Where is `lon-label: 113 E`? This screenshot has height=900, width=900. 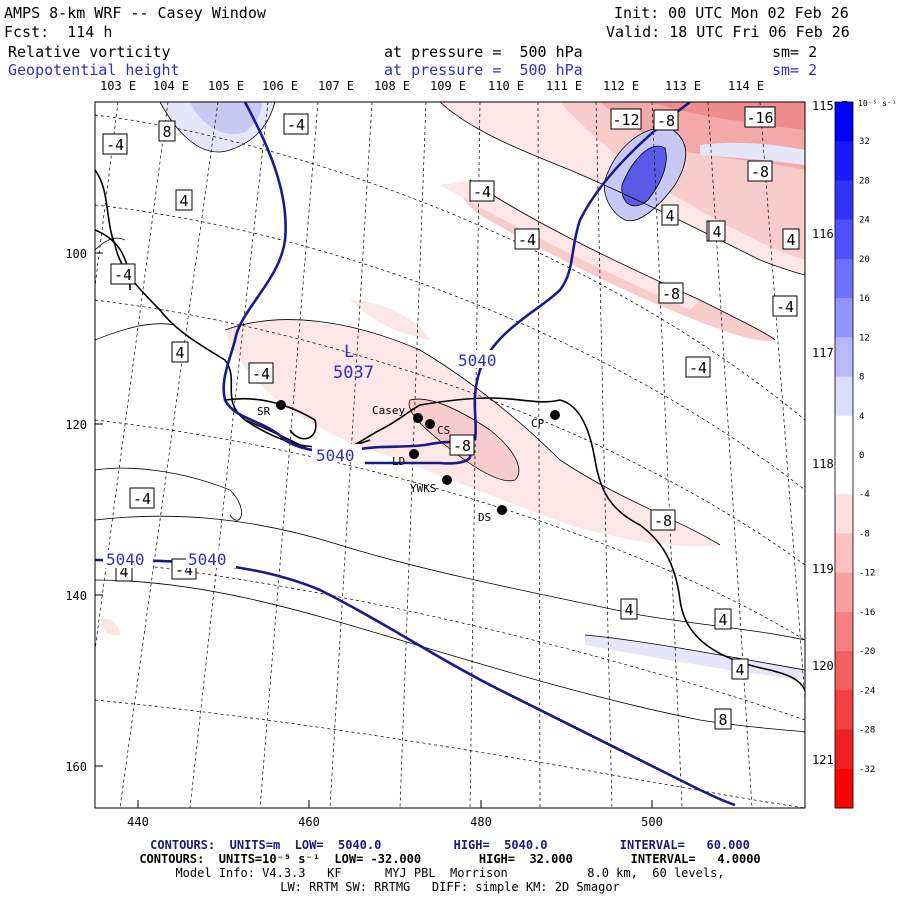 lon-label: 113 E is located at coordinates (683, 86).